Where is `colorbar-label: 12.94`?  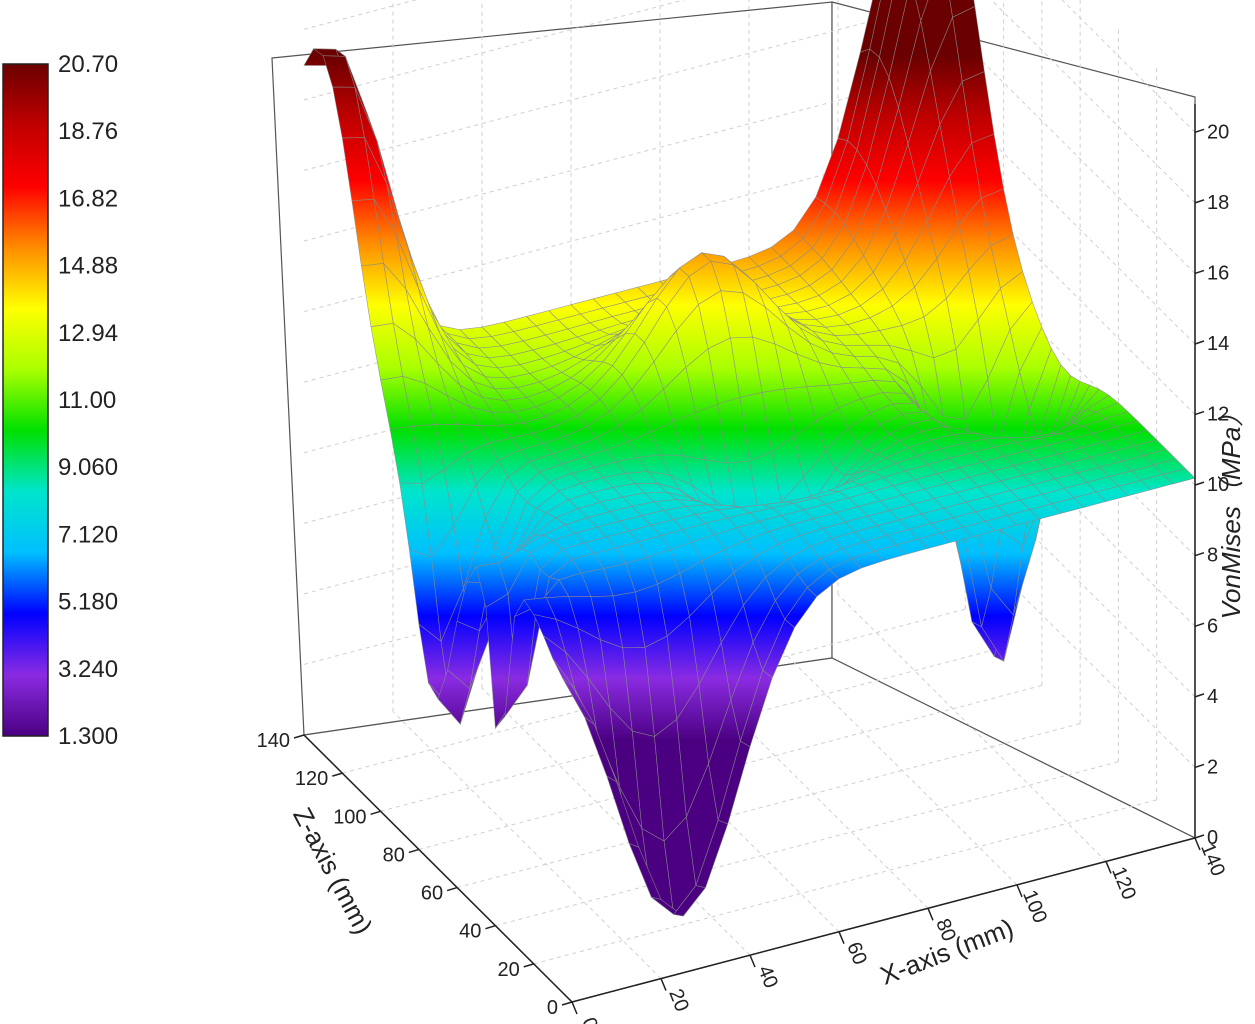 colorbar-label: 12.94 is located at coordinates (88, 333).